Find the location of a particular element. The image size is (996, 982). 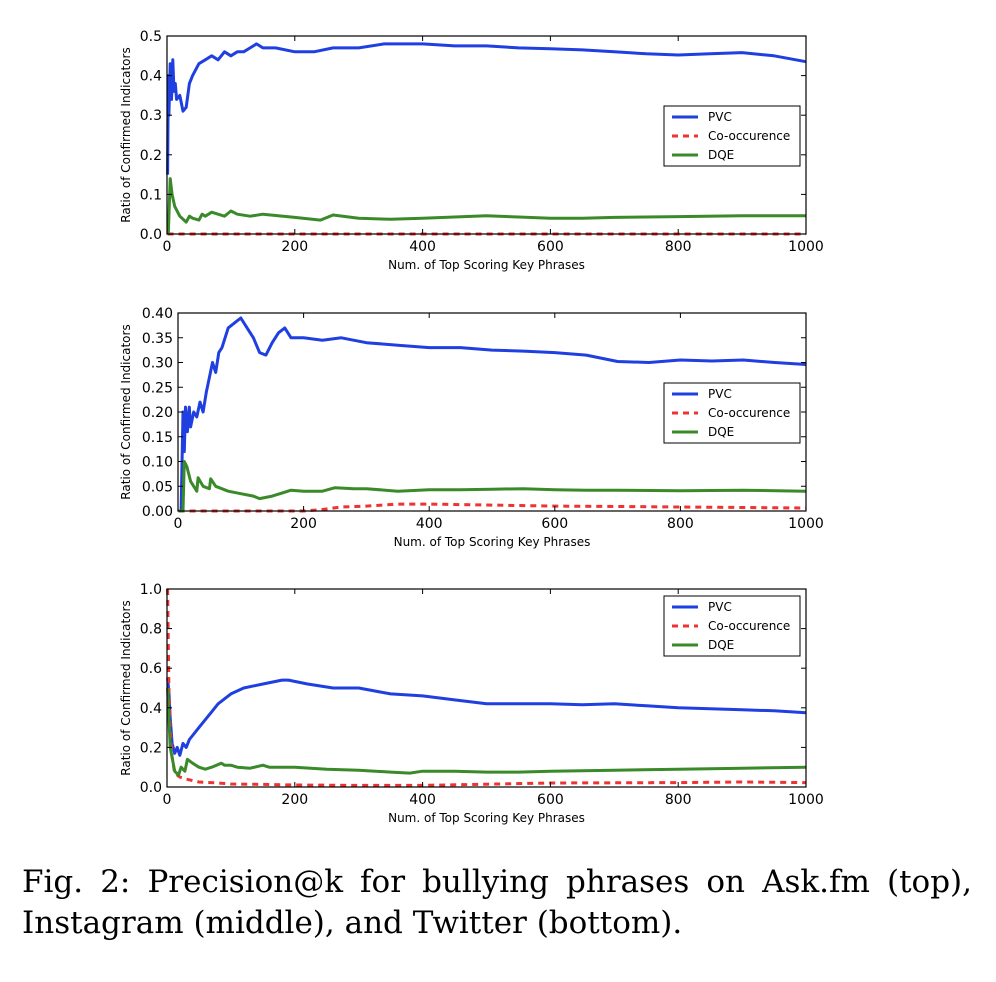

y-tick-label: 0.10 is located at coordinates (157, 463).